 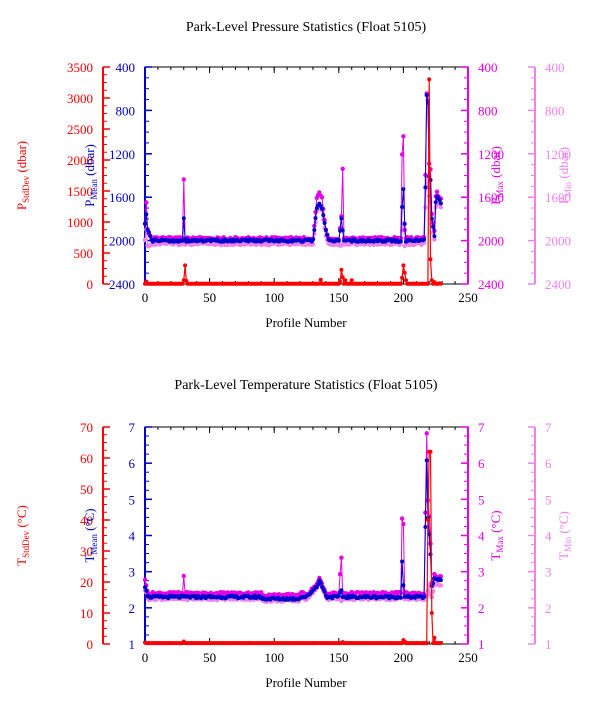 What do you see at coordinates (145, 297) in the screenshot?
I see `x-tick-label: 0` at bounding box center [145, 297].